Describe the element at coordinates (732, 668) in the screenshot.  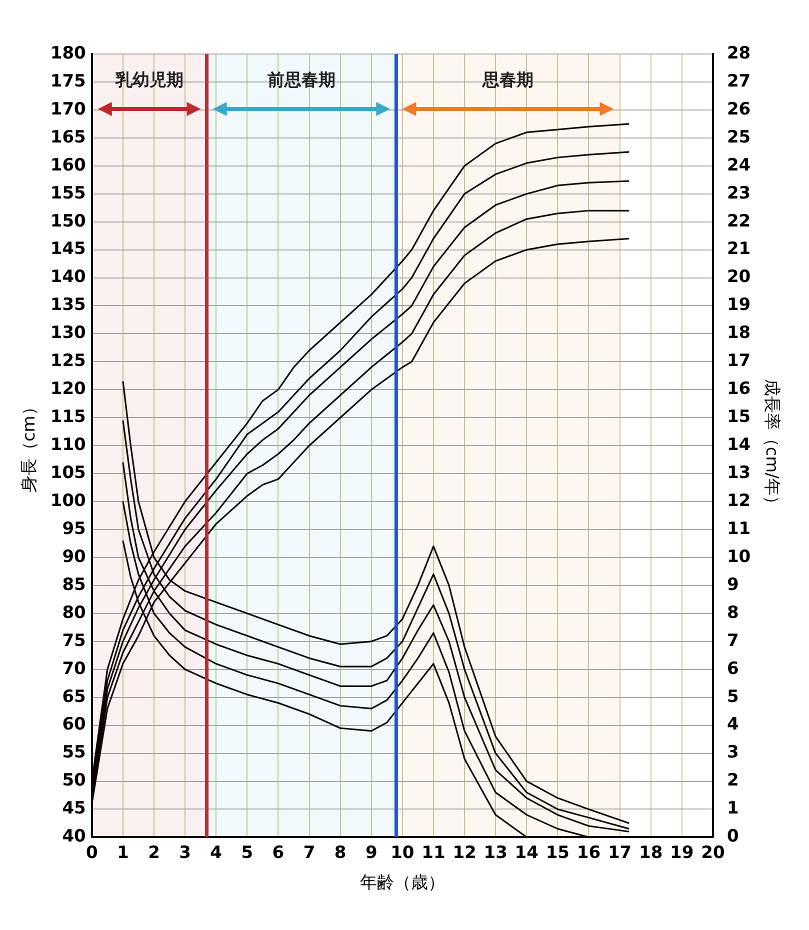
I see `y2-tick-label: 6` at that location.